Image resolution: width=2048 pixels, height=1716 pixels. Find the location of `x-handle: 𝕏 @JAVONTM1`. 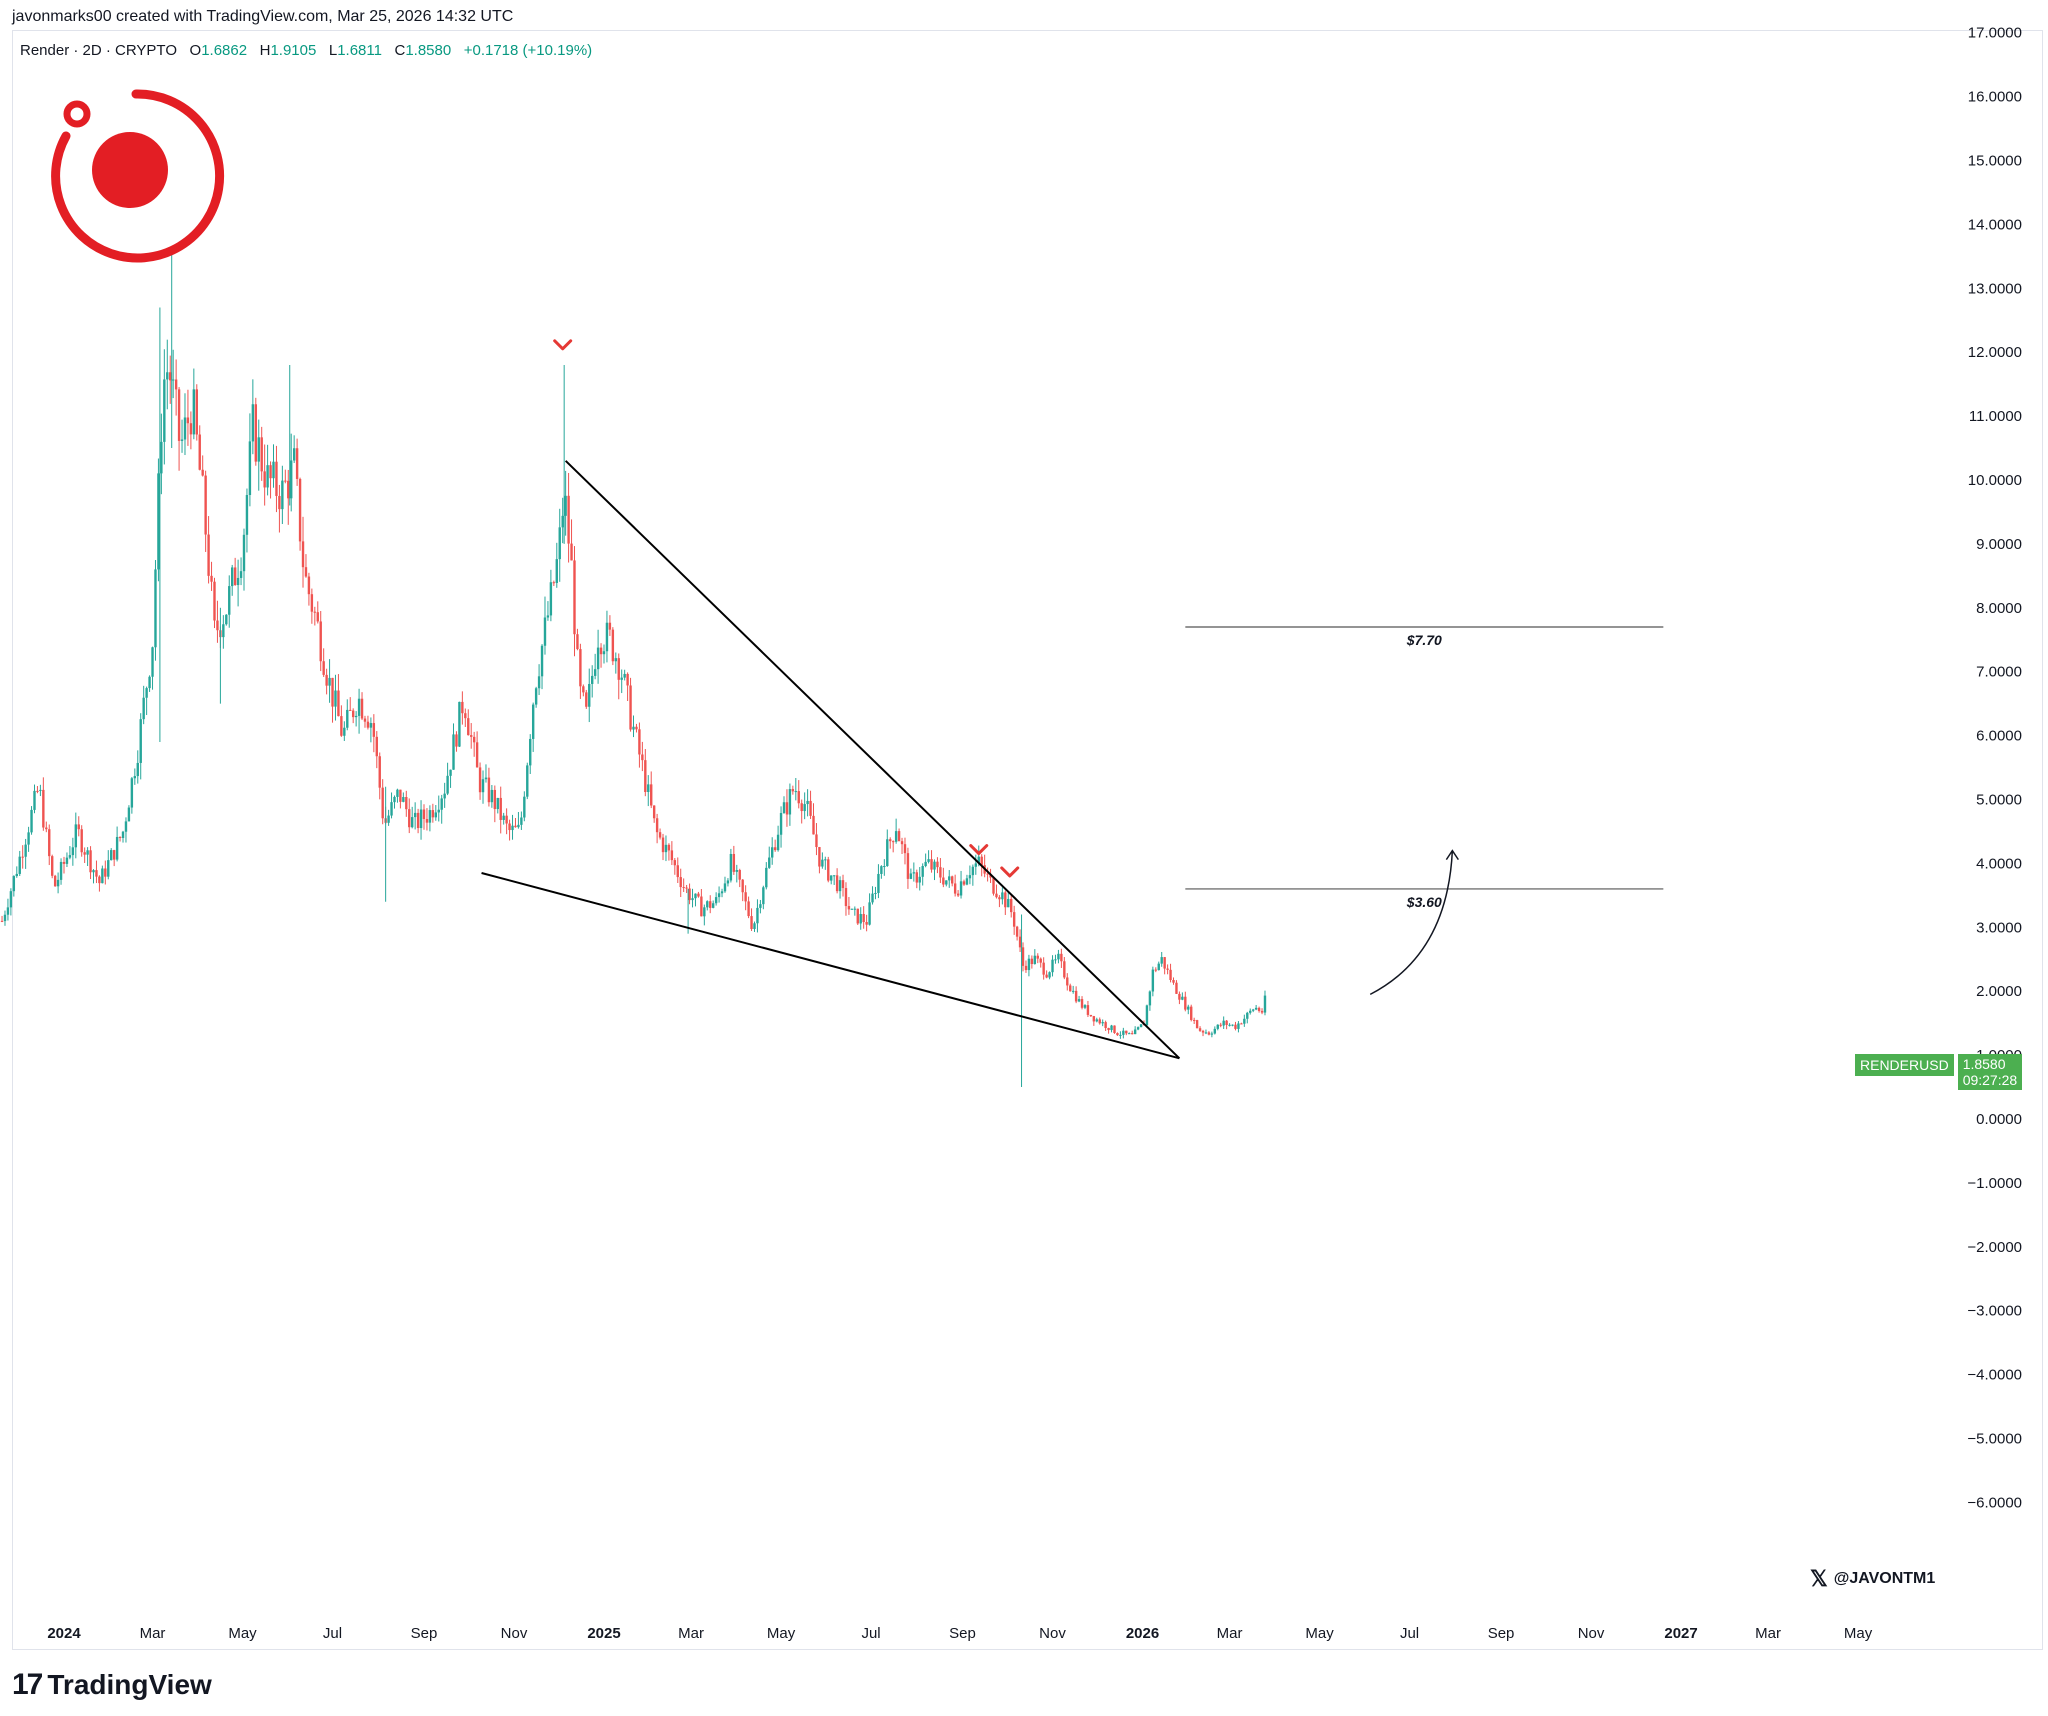

x-handle: 𝕏 @JAVONTM1 is located at coordinates (1872, 1579).